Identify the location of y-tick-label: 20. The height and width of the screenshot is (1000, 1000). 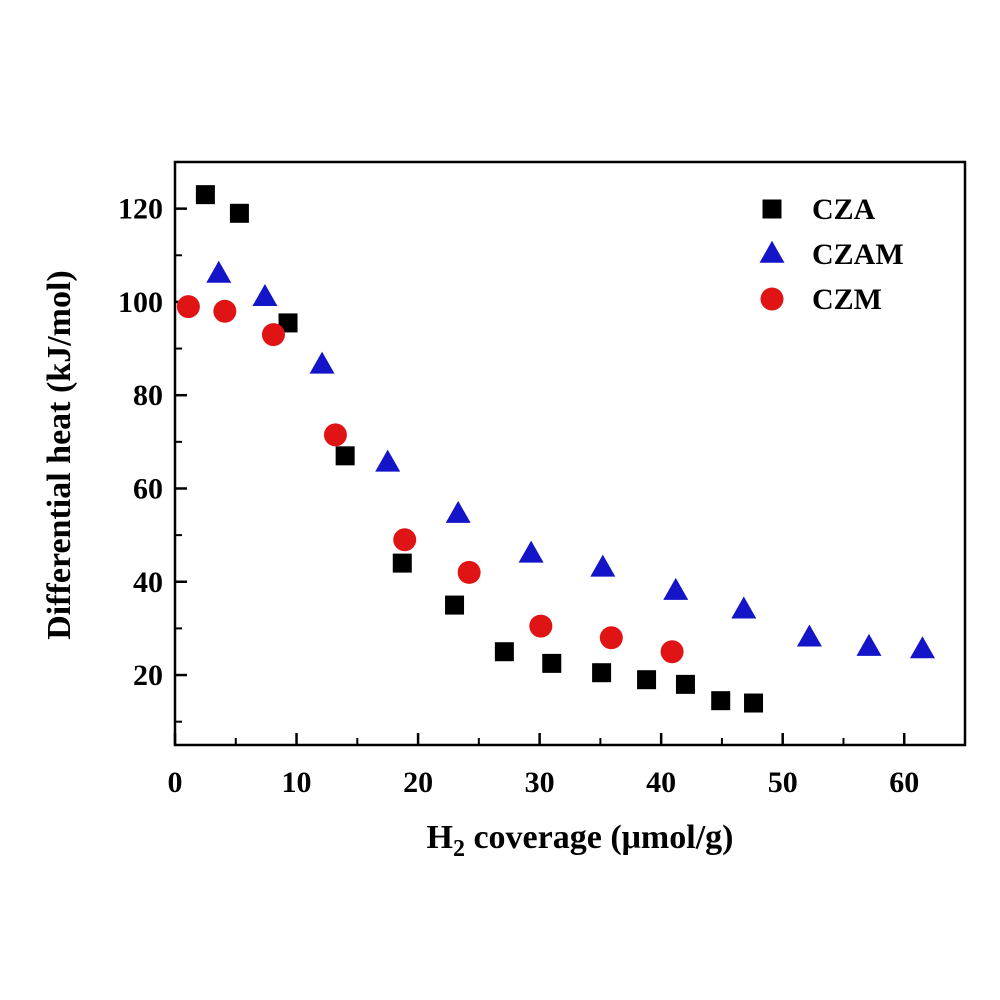
(148, 675).